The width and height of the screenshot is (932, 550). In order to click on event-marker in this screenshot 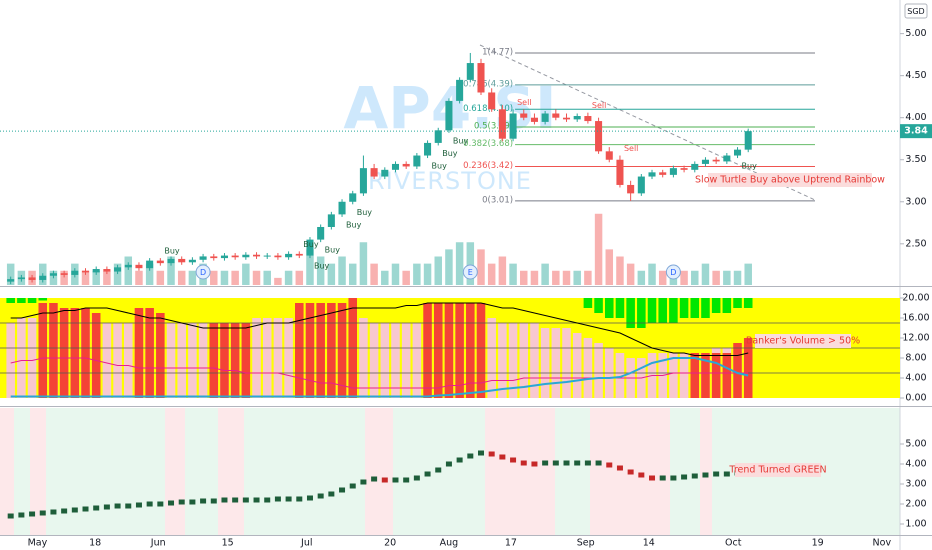, I will do `click(203, 272)`.